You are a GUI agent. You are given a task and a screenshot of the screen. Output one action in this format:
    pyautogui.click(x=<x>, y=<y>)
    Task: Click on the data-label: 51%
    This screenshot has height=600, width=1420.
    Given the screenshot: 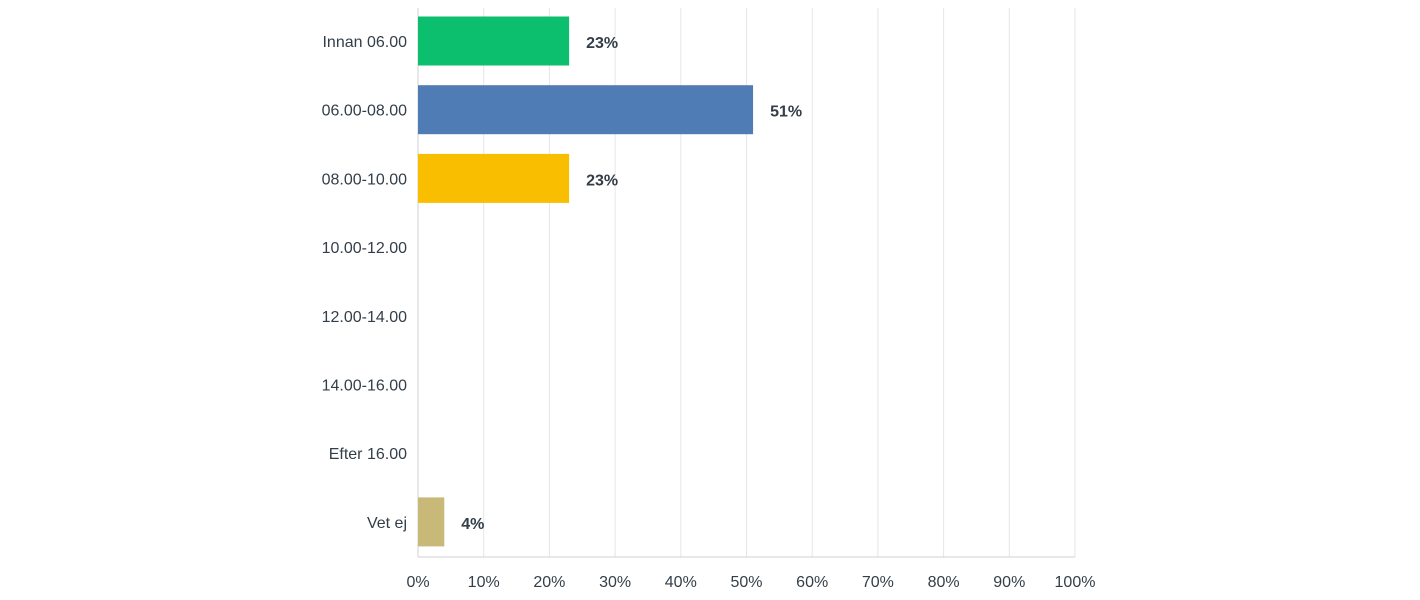 What is the action you would take?
    pyautogui.click(x=786, y=112)
    